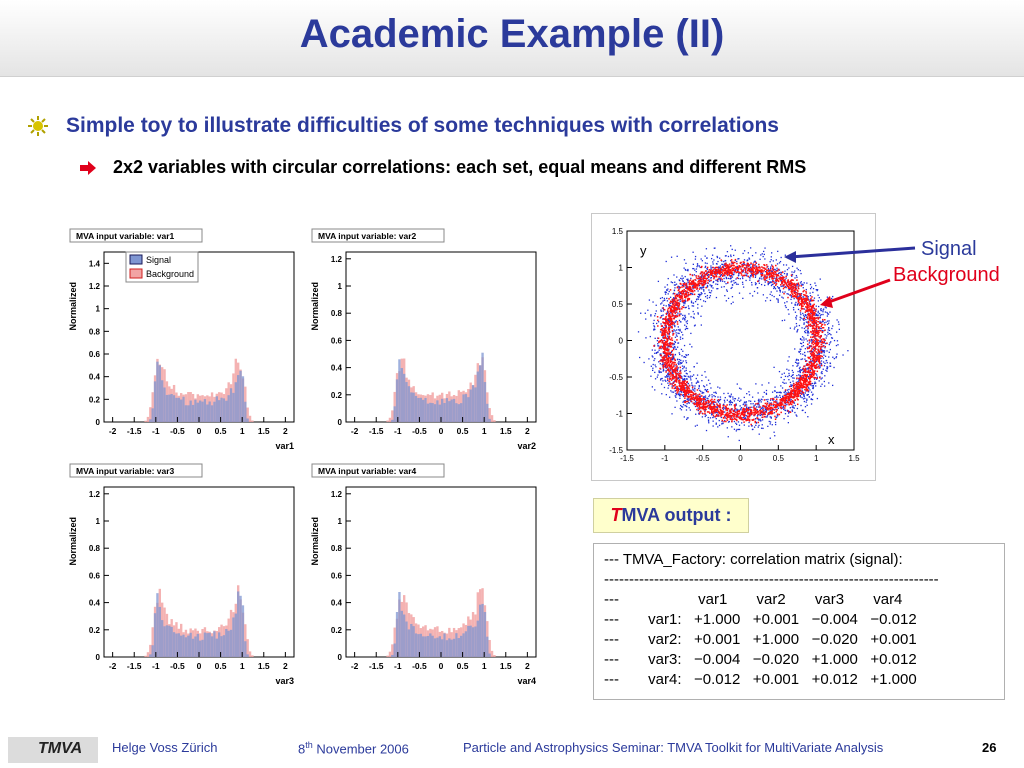  I want to click on matrix-line: --- var2: +0.001 +1.000 −0.020 +0.001, so click(760, 639).